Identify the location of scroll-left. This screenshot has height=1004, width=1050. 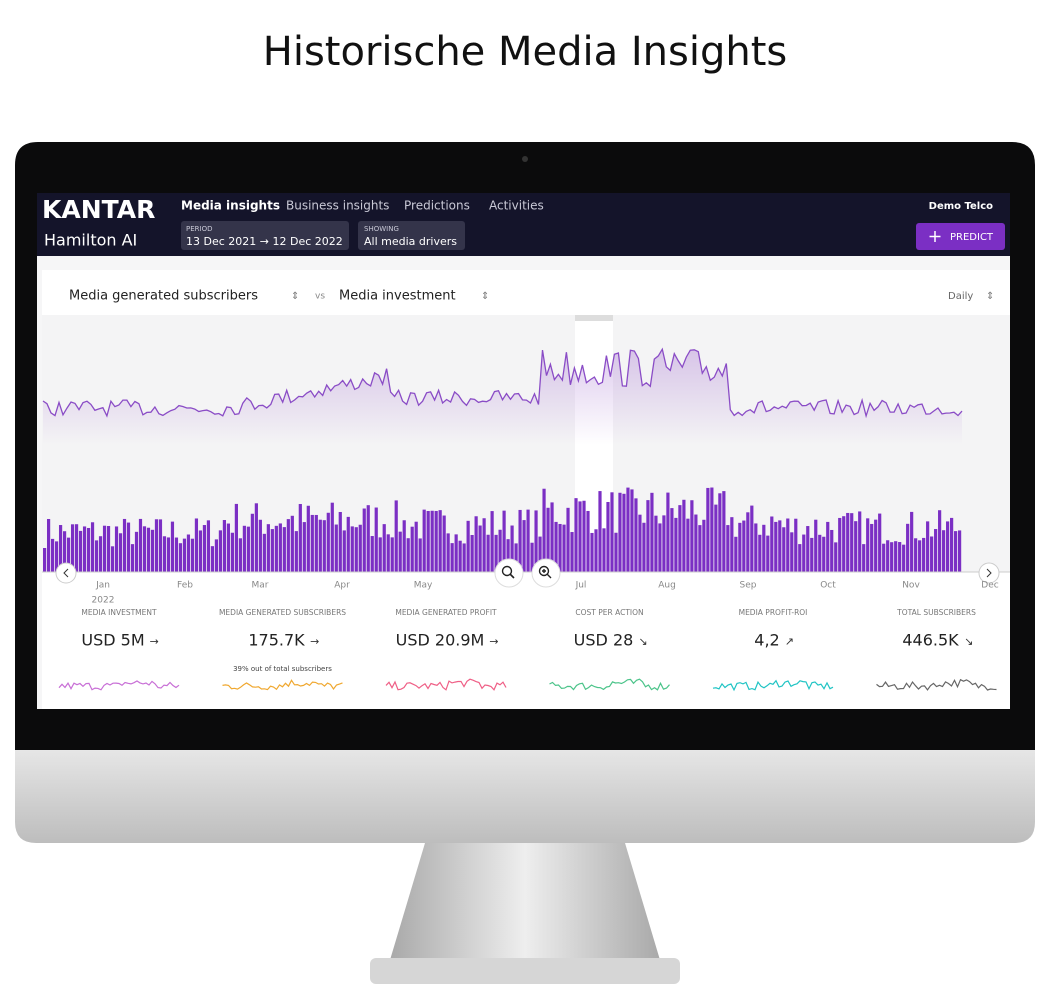
(66, 573).